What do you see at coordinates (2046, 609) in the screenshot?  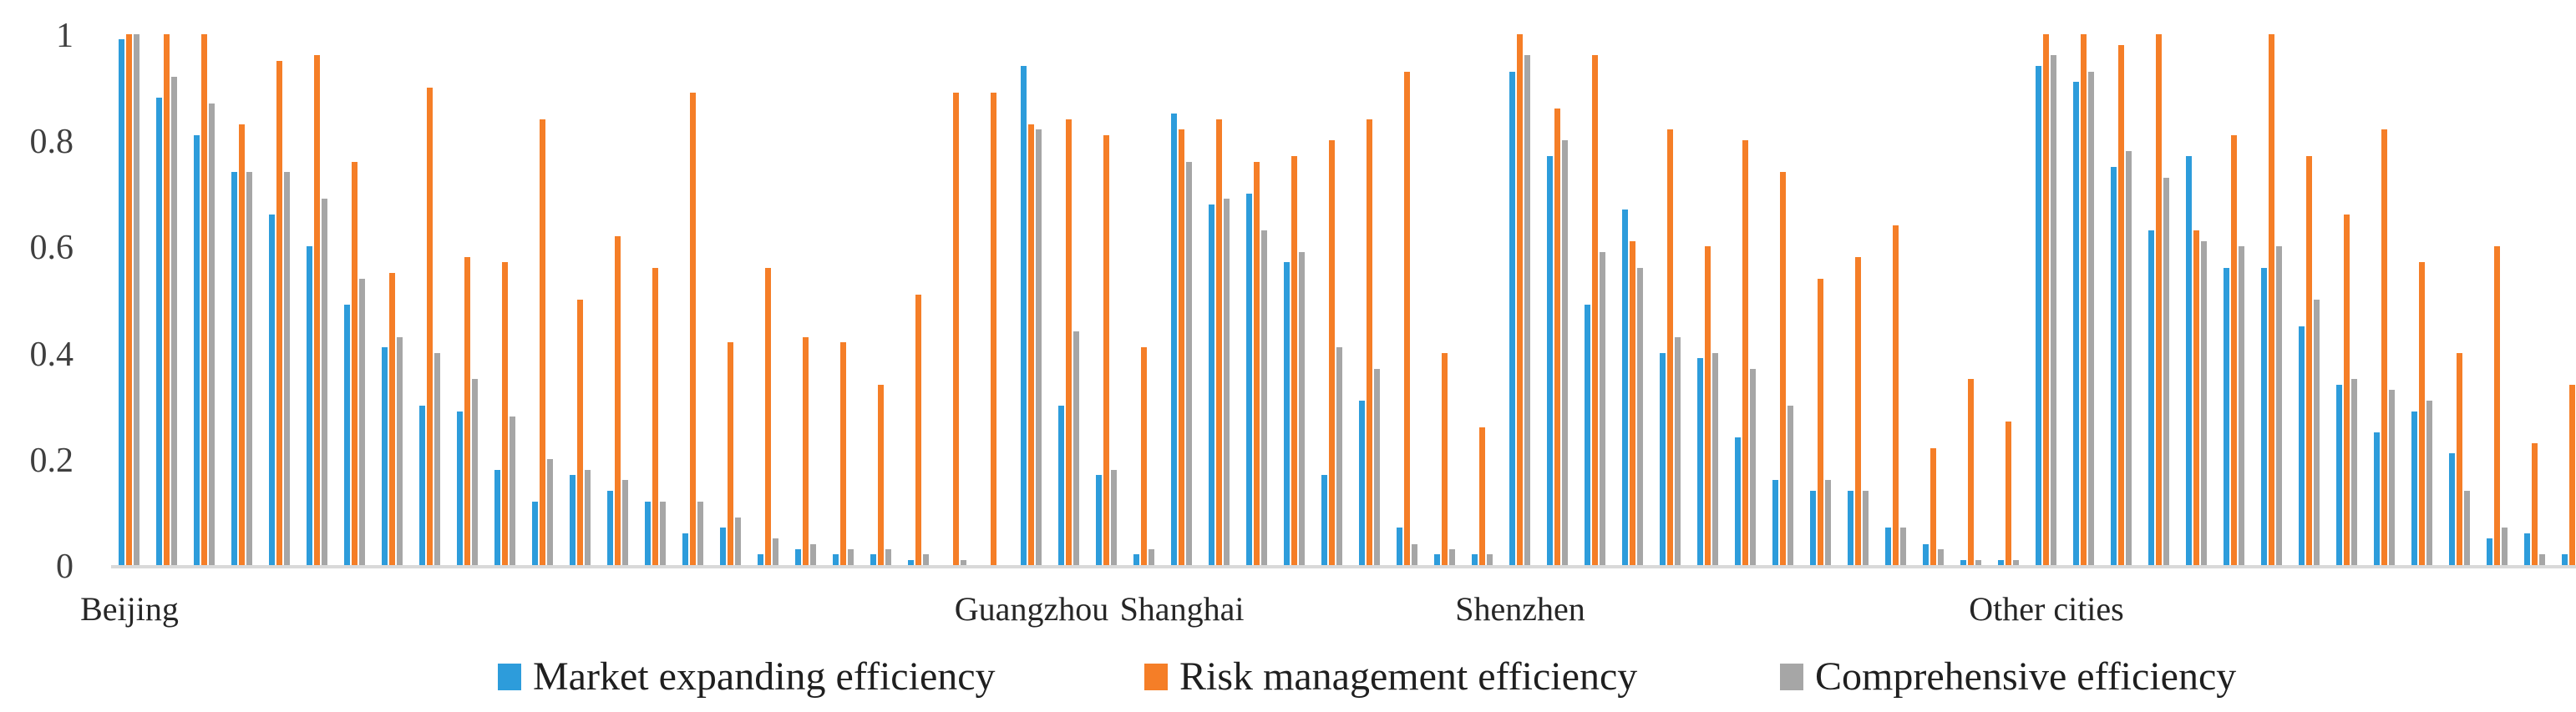 I see `x-category-label: Other cities` at bounding box center [2046, 609].